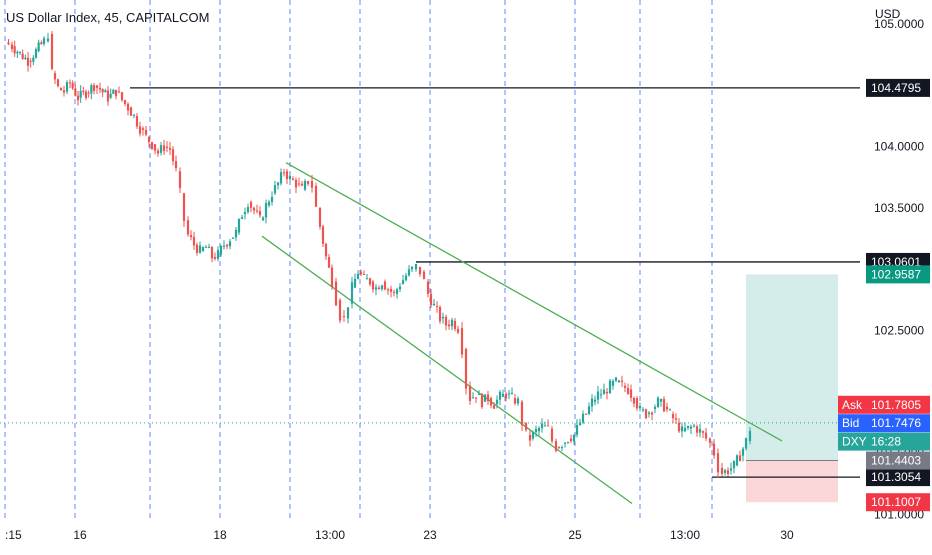  What do you see at coordinates (792, 367) in the screenshot?
I see `target-zone` at bounding box center [792, 367].